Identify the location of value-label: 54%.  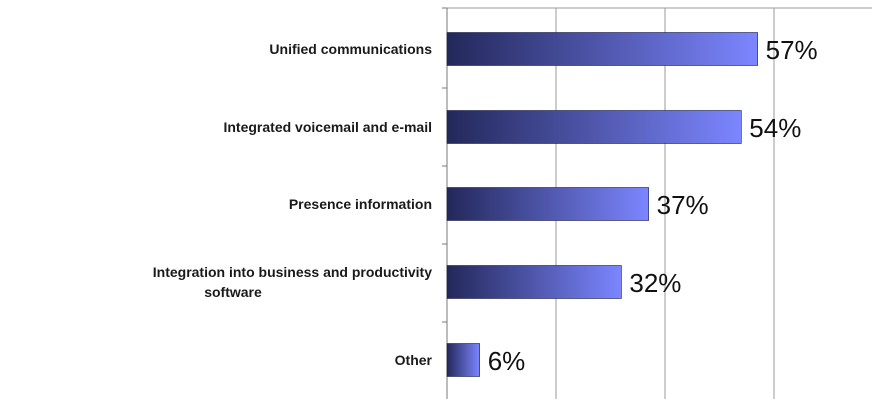
(775, 128).